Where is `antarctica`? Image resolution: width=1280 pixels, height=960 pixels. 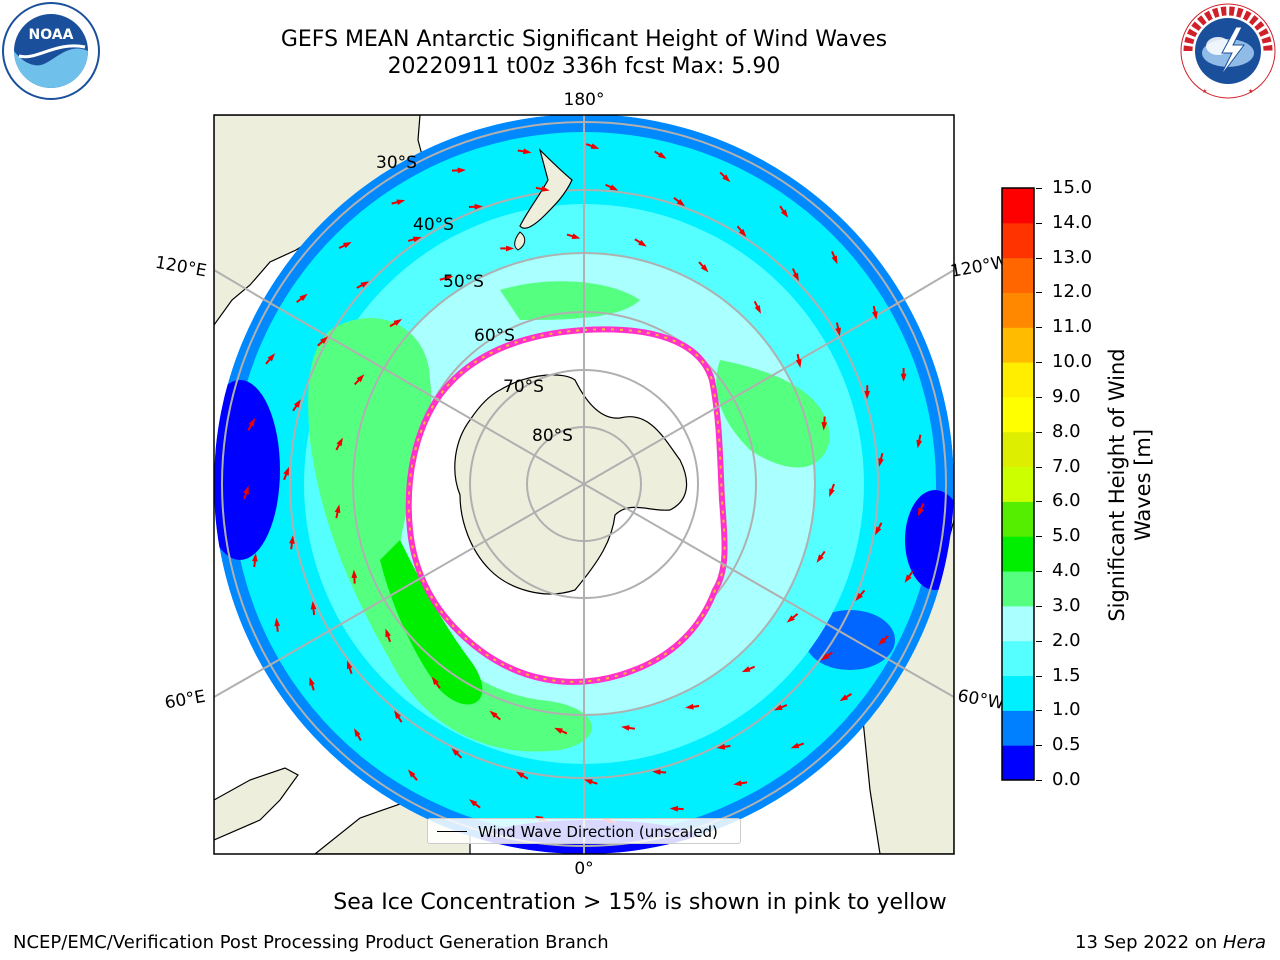
antarctica is located at coordinates (571, 484).